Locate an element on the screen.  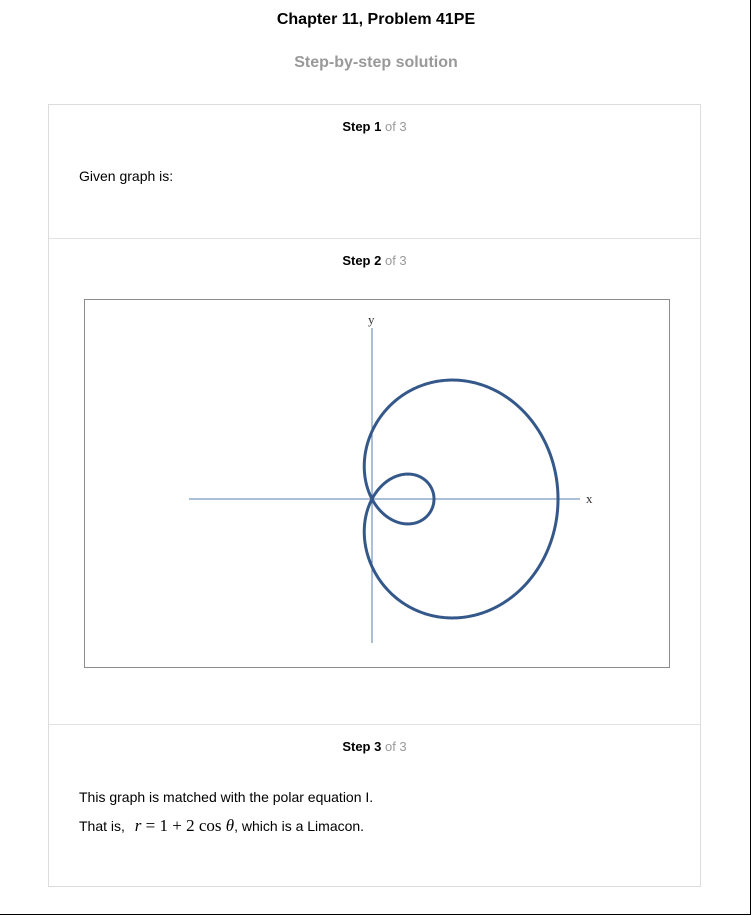
step-1-label: Step 1 is located at coordinates (362, 126).